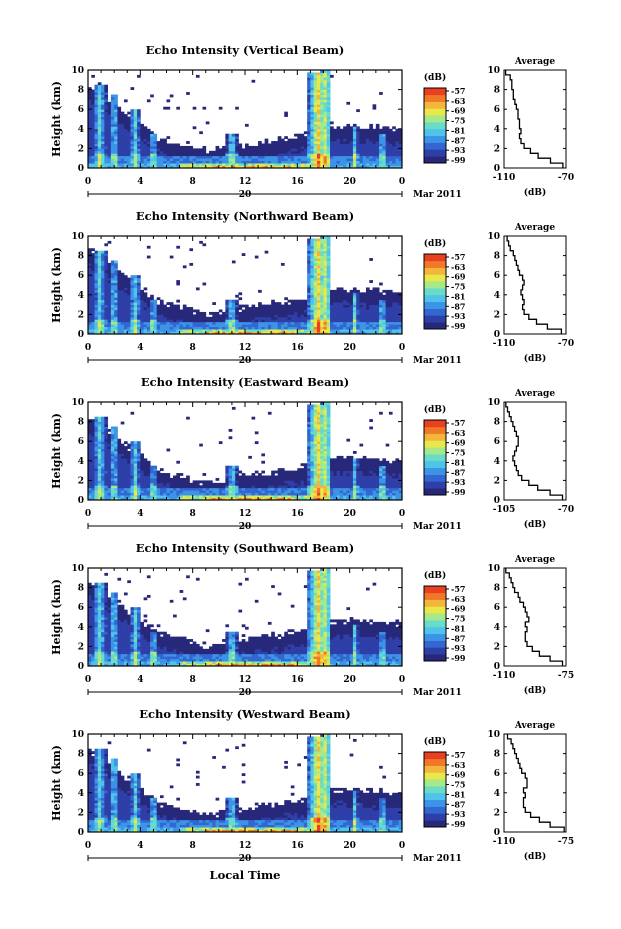 Image resolution: width=621 pixels, height=929 pixels. Describe the element at coordinates (56, 285) in the screenshot. I see `y-axis-label: Height (km)` at that location.